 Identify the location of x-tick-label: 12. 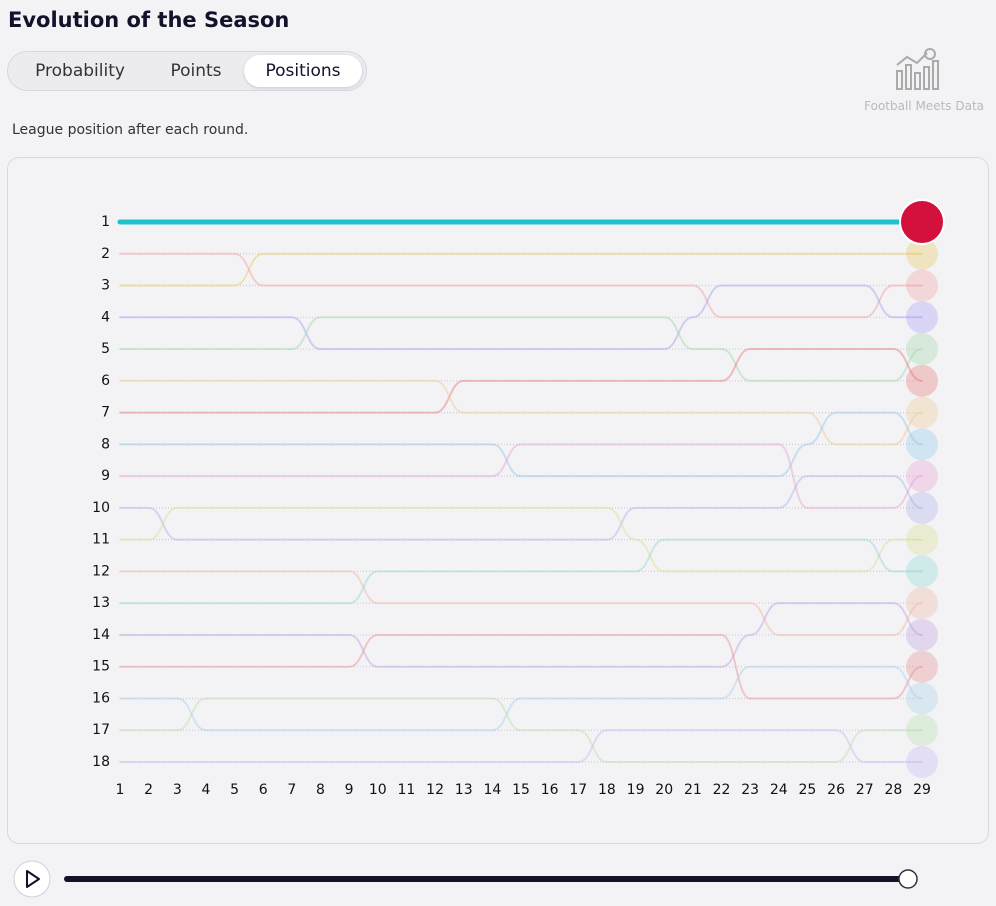
(435, 790).